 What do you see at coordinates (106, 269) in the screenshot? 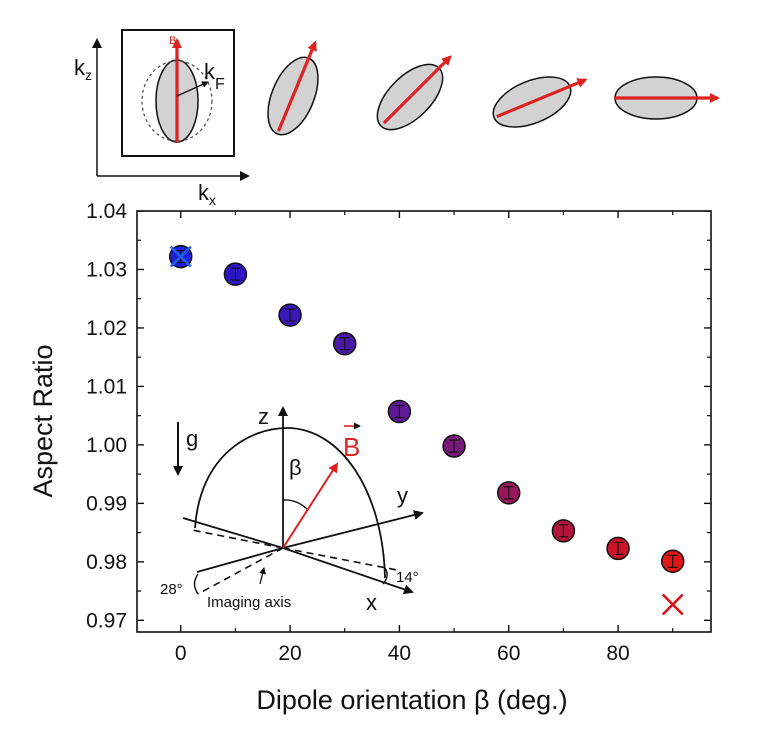
I see `y-tick-label: 1.03` at bounding box center [106, 269].